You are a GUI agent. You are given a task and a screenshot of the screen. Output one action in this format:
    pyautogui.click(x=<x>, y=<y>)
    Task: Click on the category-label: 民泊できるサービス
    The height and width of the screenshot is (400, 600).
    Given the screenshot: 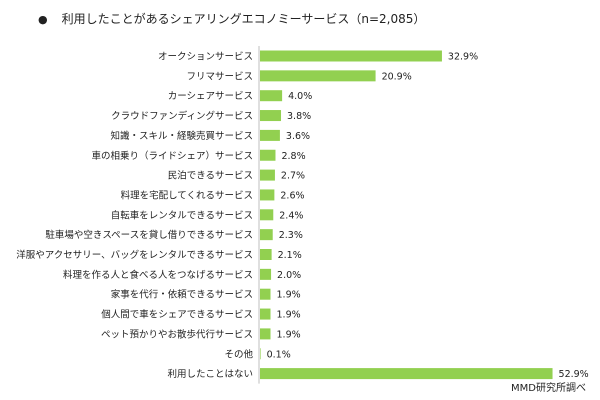 What is the action you would take?
    pyautogui.click(x=210, y=176)
    